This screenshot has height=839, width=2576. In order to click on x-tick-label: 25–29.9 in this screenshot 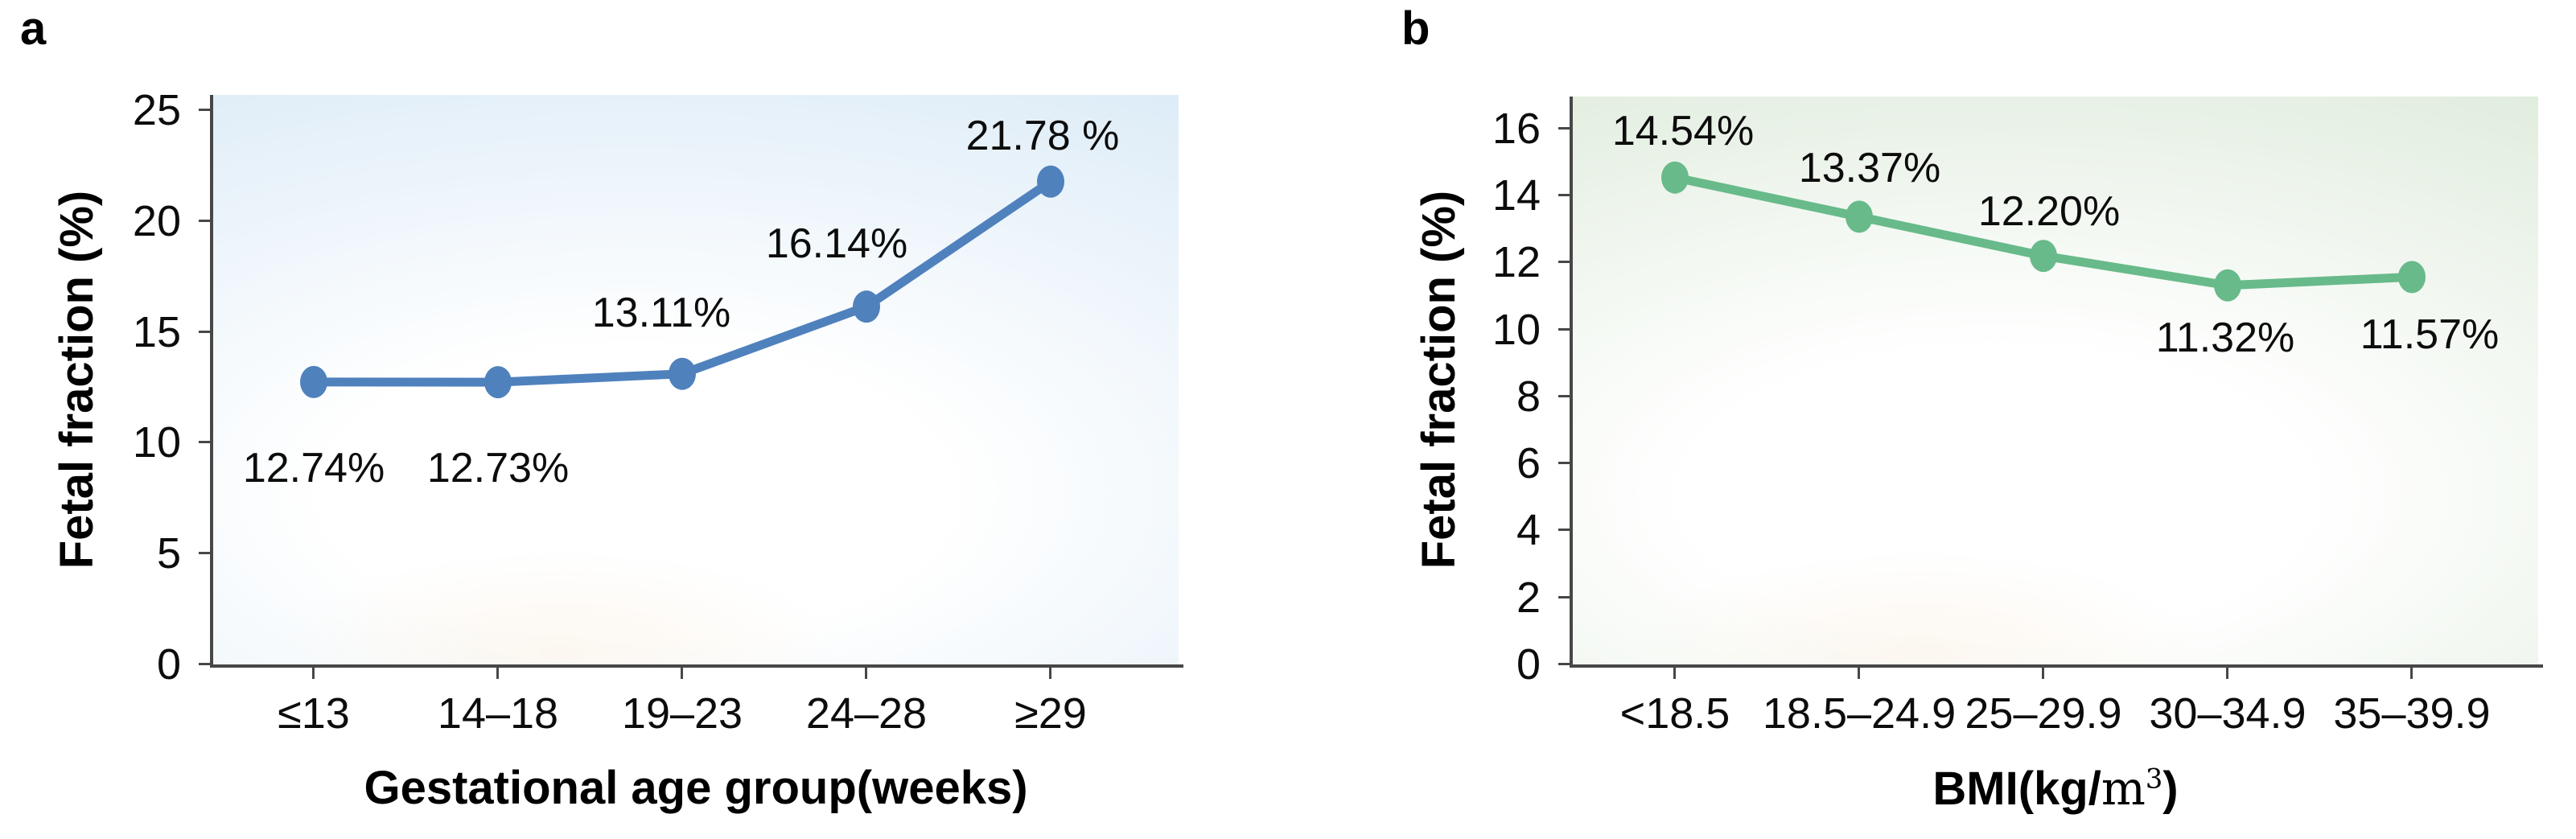, I will do `click(2043, 714)`.